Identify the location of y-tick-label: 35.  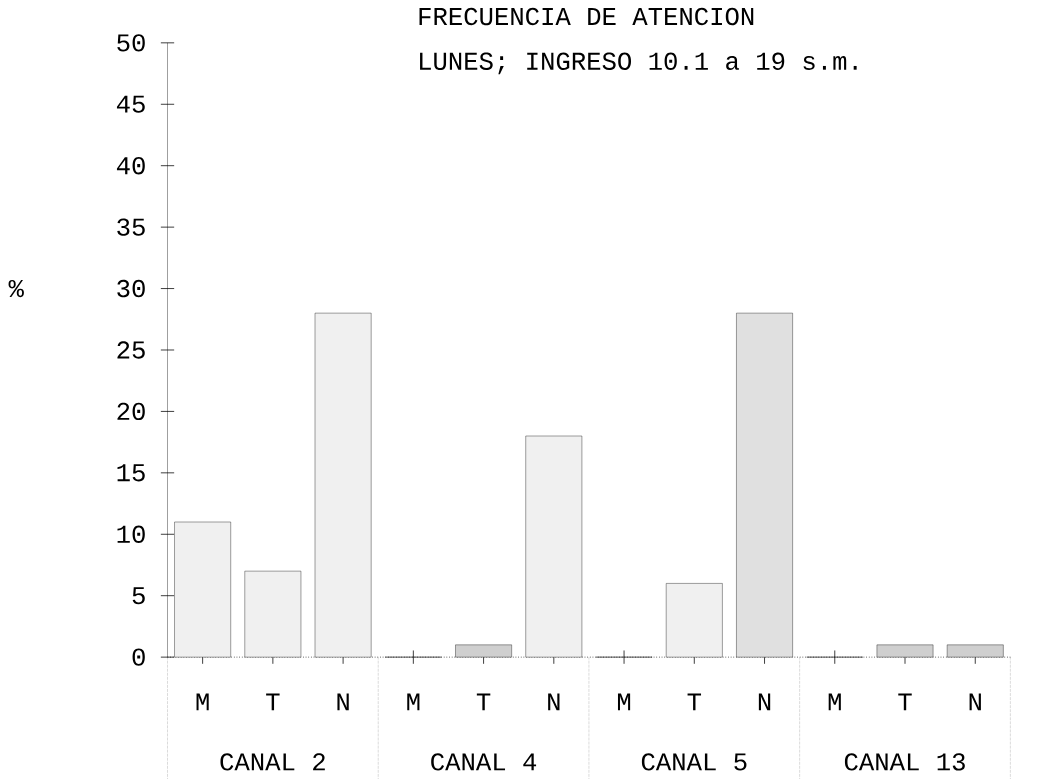
(131, 227).